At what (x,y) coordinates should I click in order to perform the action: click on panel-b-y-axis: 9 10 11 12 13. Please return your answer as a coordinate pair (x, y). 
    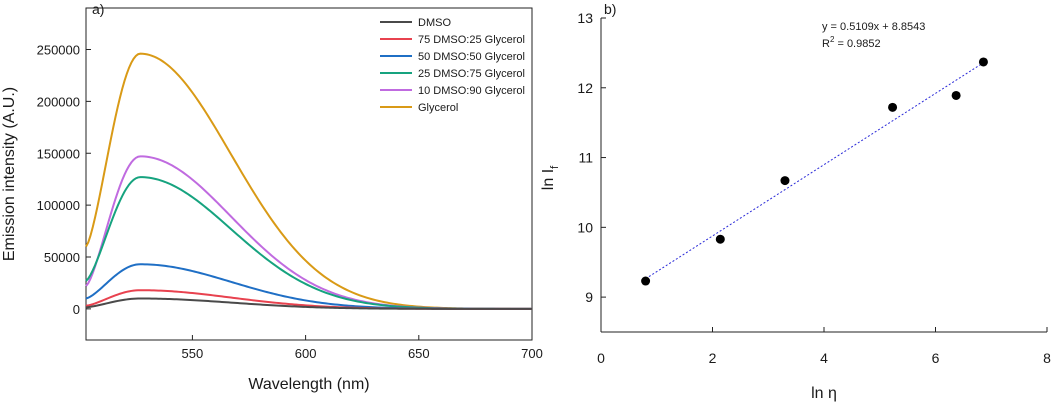
    Looking at the image, I should click on (591, 157).